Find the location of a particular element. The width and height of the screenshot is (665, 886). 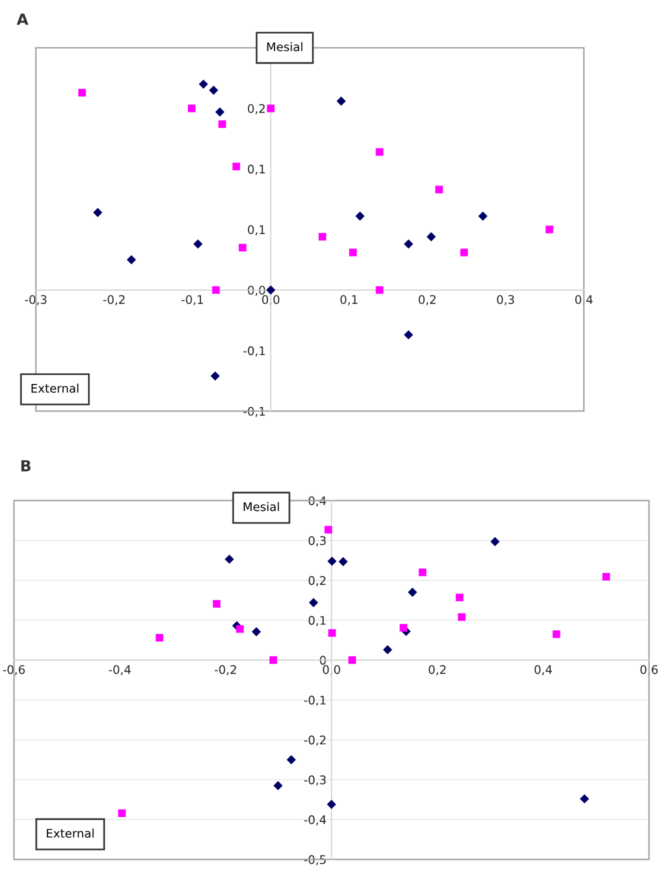

y-tick-label: -0,3 is located at coordinates (315, 780).